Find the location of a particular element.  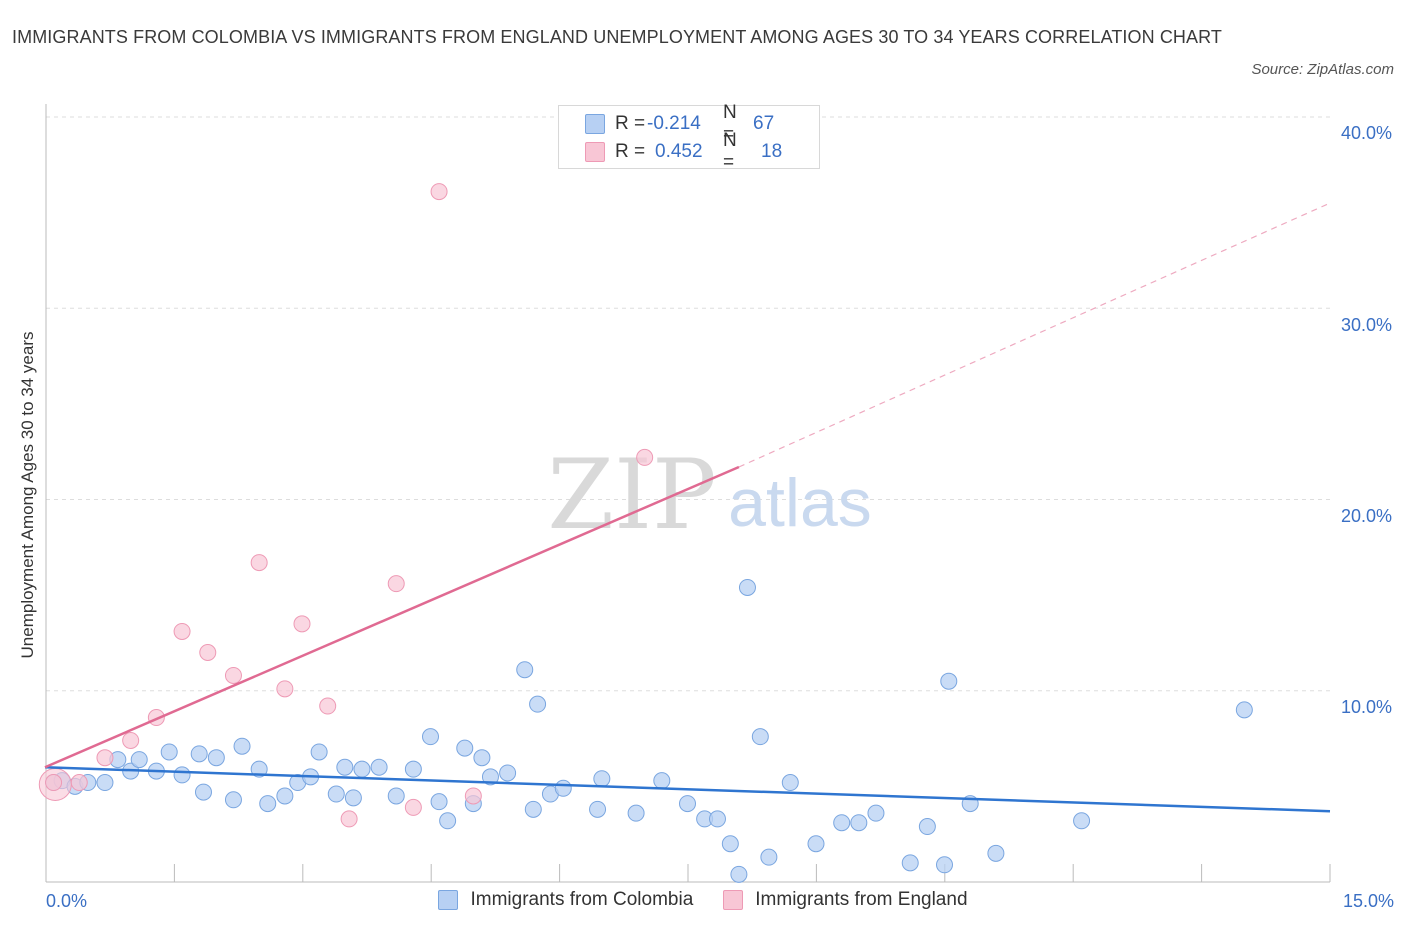

legend-n-value: 18 is located at coordinates (772, 151).